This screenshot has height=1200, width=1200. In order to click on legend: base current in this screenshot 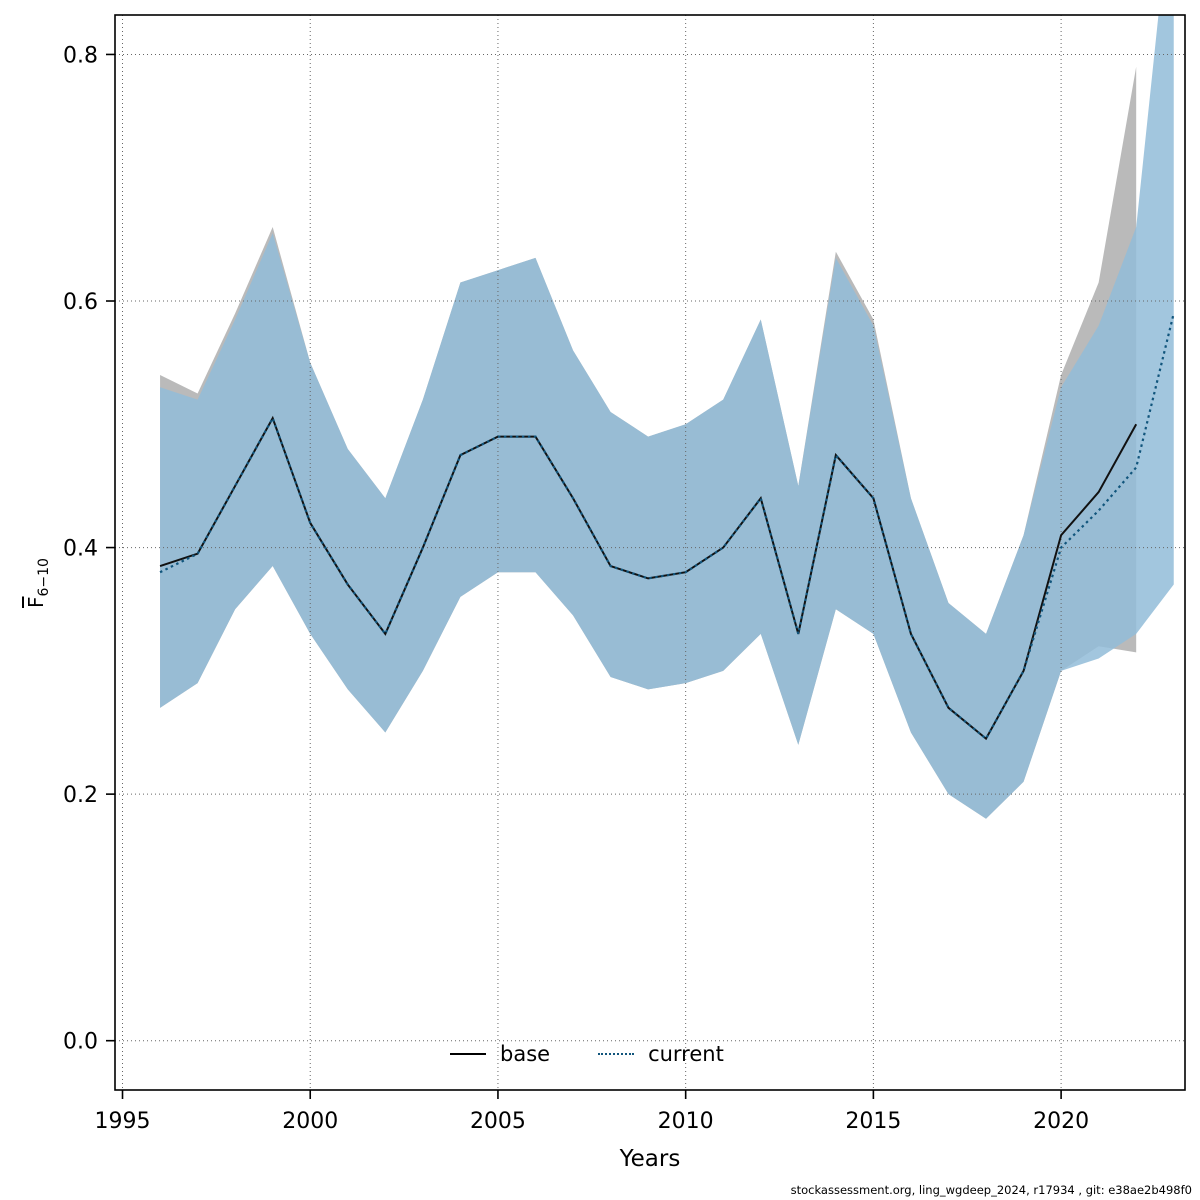, I will do `click(587, 1054)`.